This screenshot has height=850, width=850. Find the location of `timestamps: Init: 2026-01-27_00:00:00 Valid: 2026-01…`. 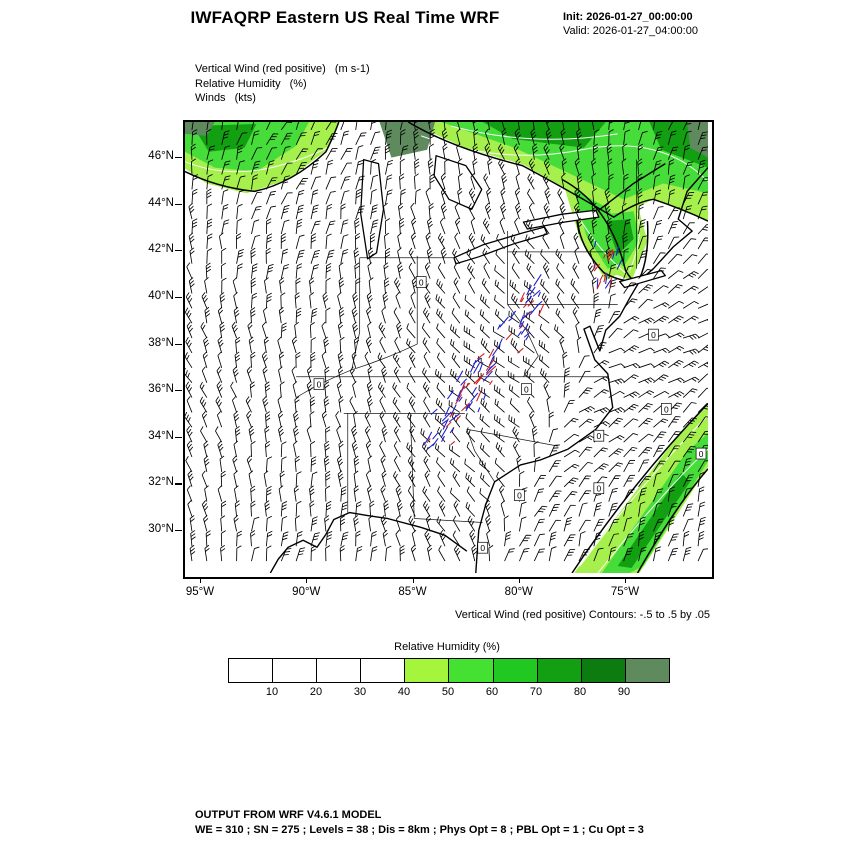

timestamps: Init: 2026-01-27_00:00:00 Valid: 2026-01… is located at coordinates (630, 24).